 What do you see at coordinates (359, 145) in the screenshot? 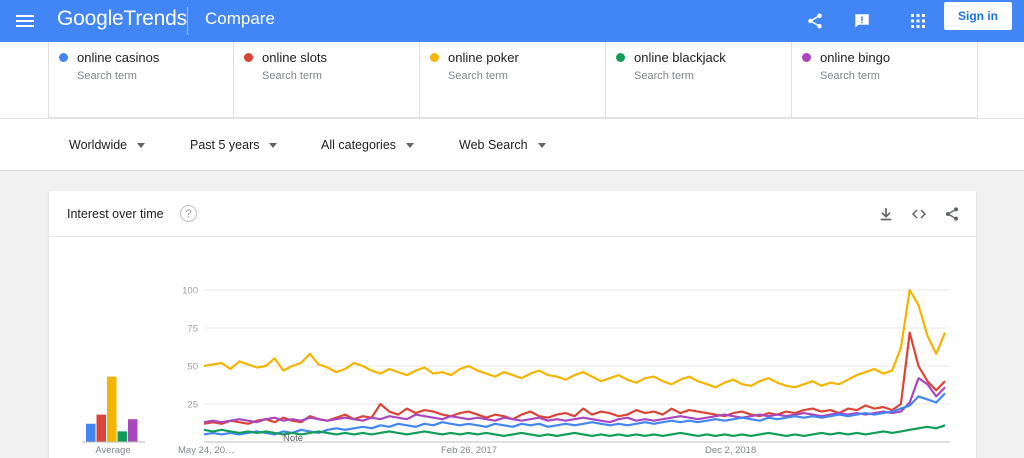
I see `category-value: All categories` at bounding box center [359, 145].